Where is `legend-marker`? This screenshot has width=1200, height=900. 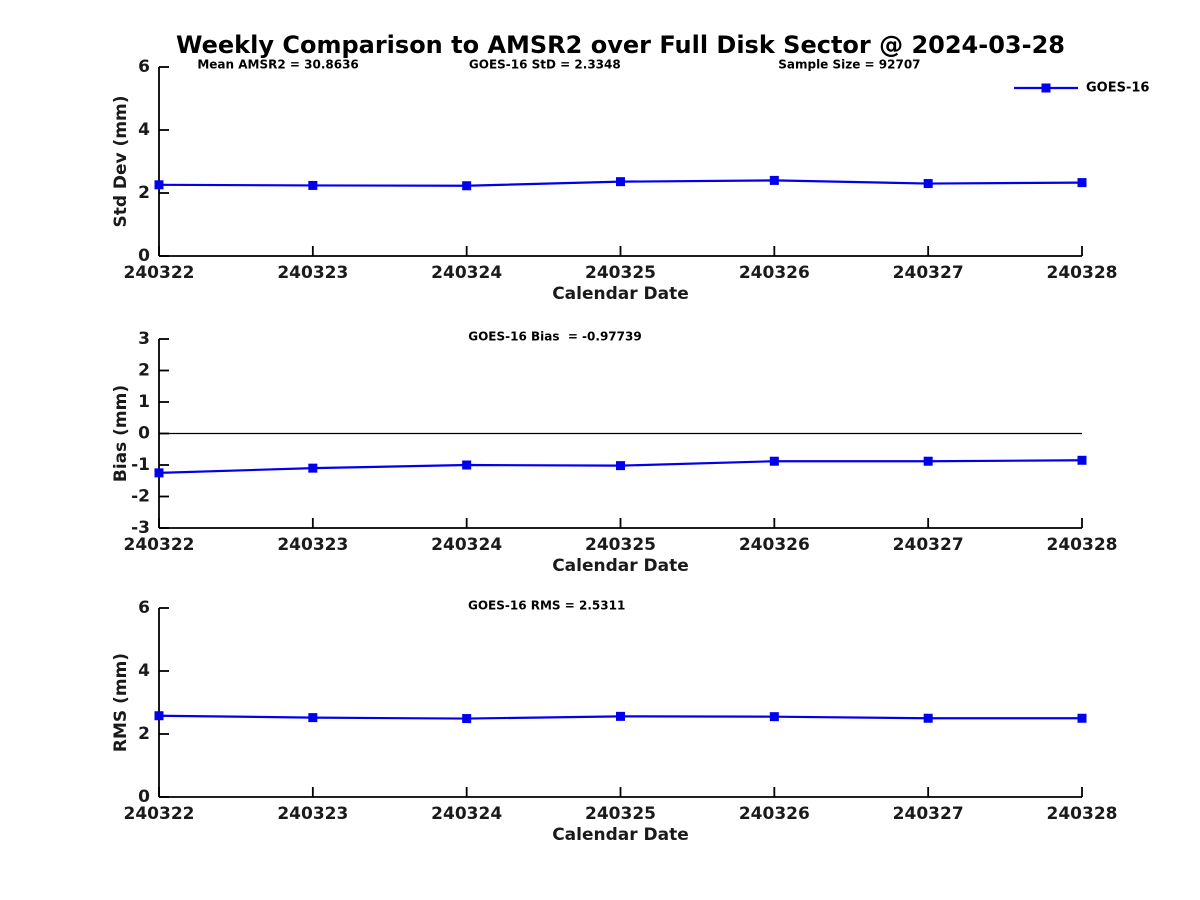
legend-marker is located at coordinates (1046, 88).